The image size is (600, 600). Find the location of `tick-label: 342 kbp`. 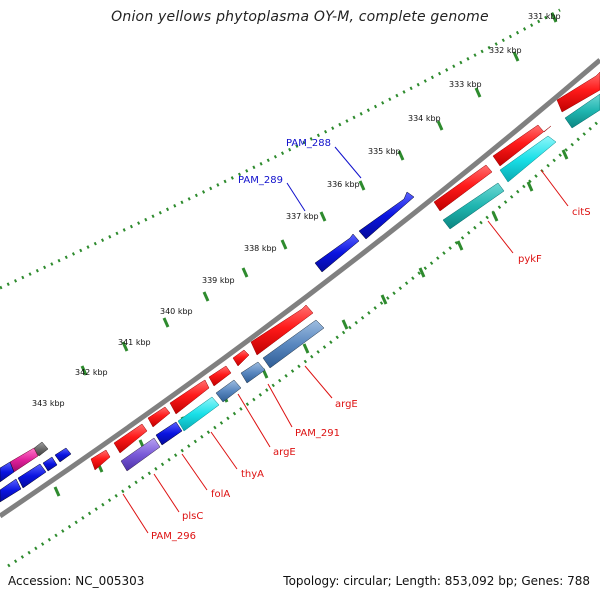

tick-label: 342 kbp is located at coordinates (91, 372).